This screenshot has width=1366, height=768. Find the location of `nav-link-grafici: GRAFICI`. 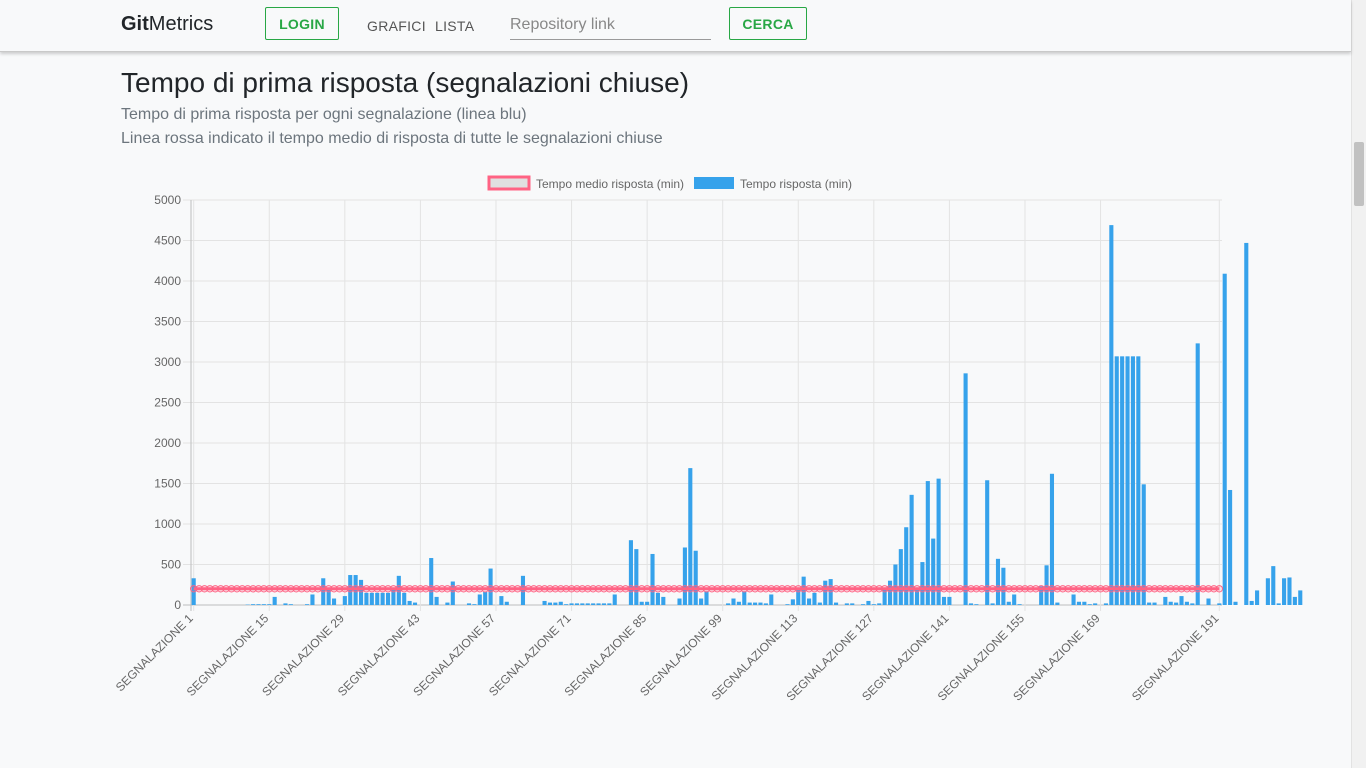

nav-link-grafici: GRAFICI is located at coordinates (396, 26).